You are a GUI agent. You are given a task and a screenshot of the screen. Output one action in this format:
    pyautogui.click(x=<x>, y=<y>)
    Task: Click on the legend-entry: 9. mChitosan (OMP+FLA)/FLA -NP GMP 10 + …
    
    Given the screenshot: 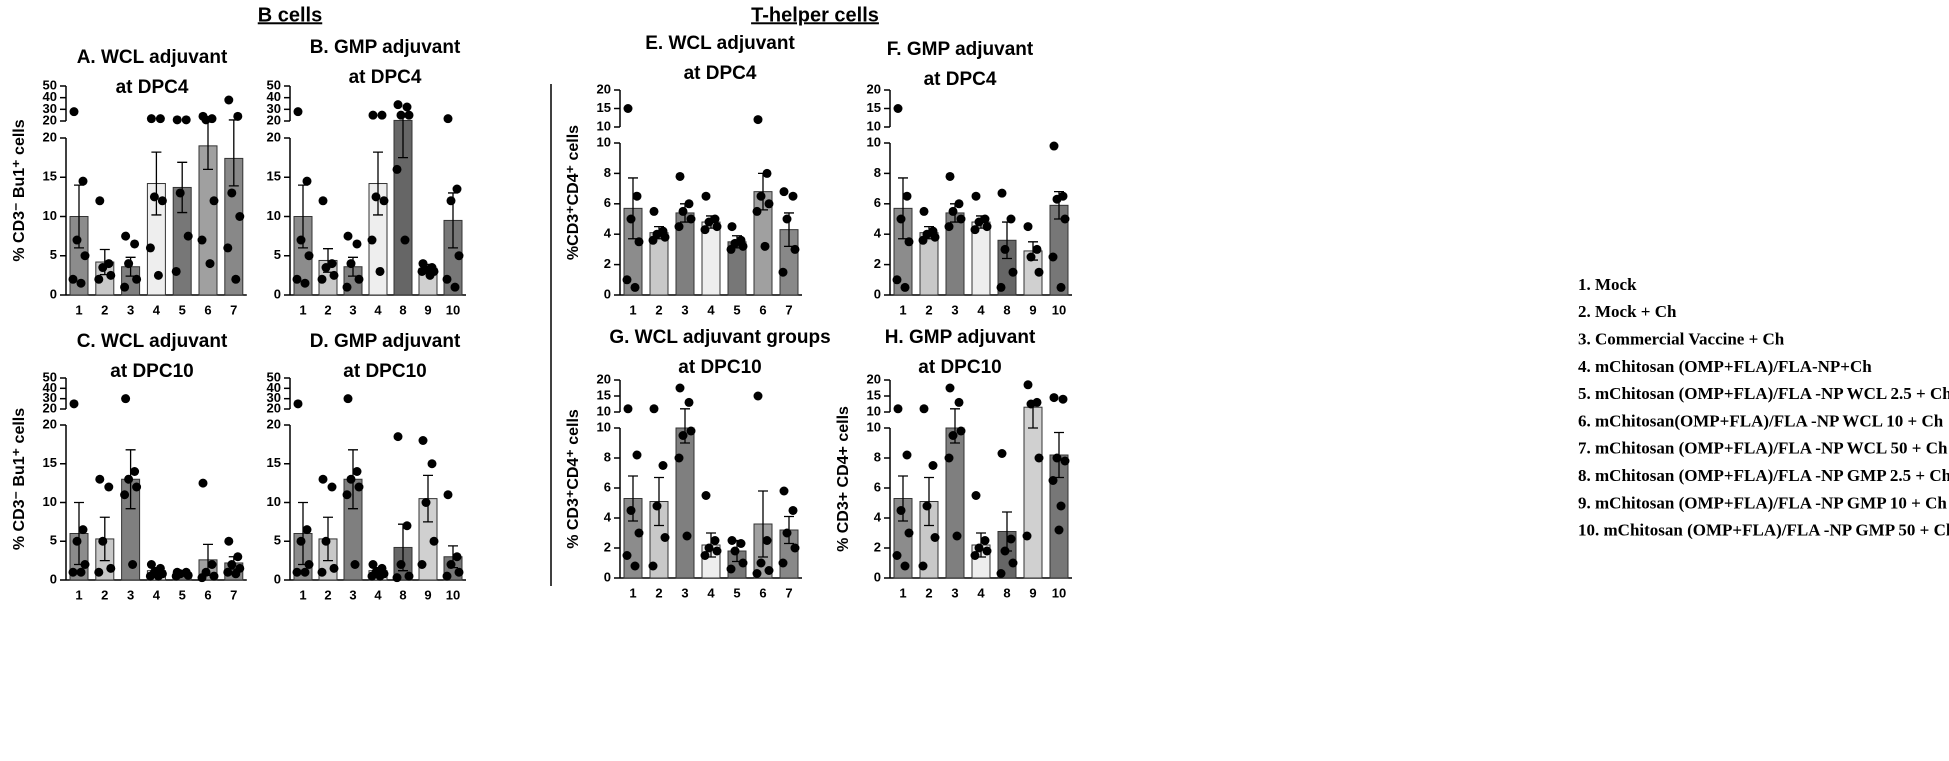 What is the action you would take?
    pyautogui.click(x=1762, y=502)
    